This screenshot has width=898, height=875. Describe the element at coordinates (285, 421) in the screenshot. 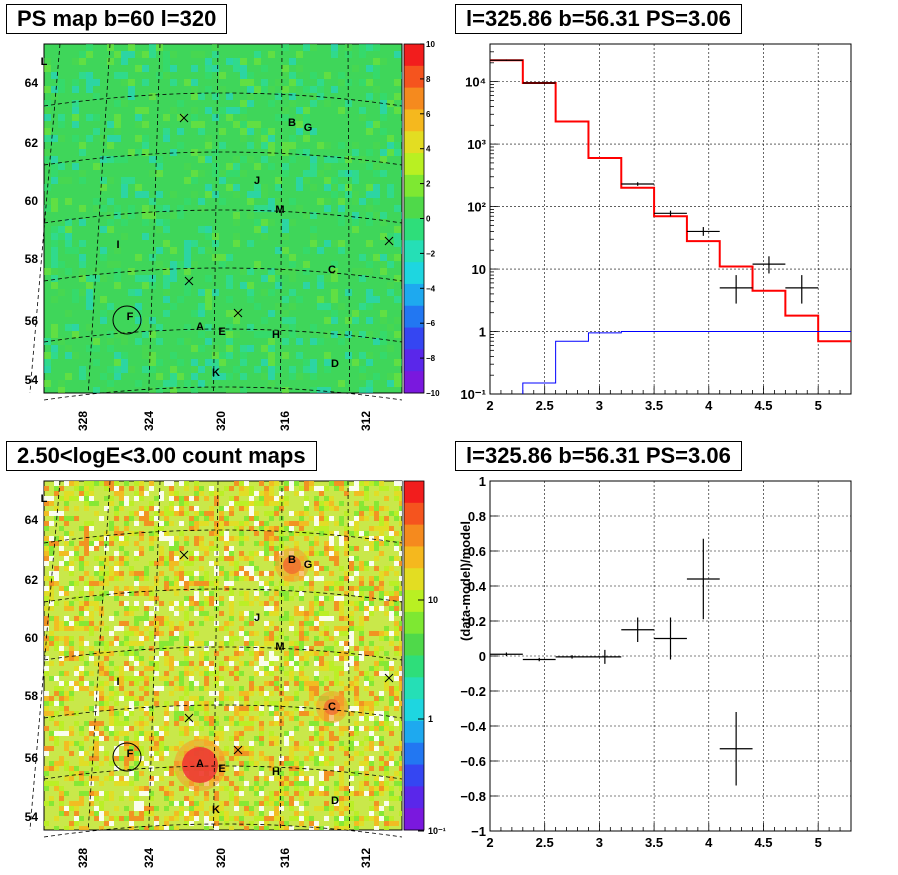

I see `ps_map-lon-tick-label: 316` at that location.